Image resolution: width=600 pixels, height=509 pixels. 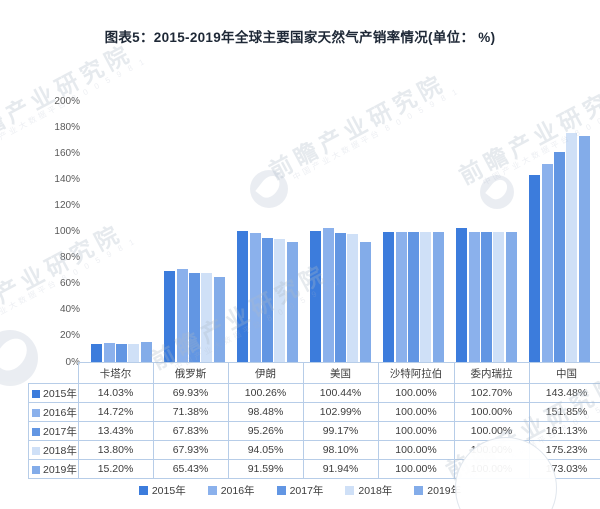 I want to click on bar-2016年-委内瑞拉, so click(x=474, y=296).